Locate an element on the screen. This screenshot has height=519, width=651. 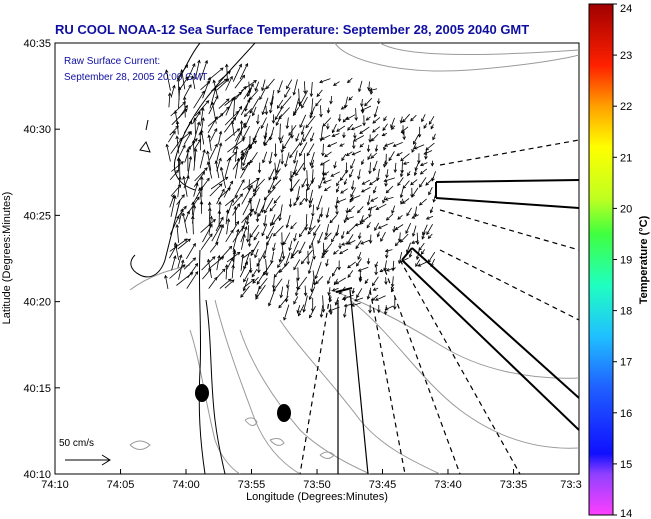
y-tick-label: 40:15 is located at coordinates (37, 389).